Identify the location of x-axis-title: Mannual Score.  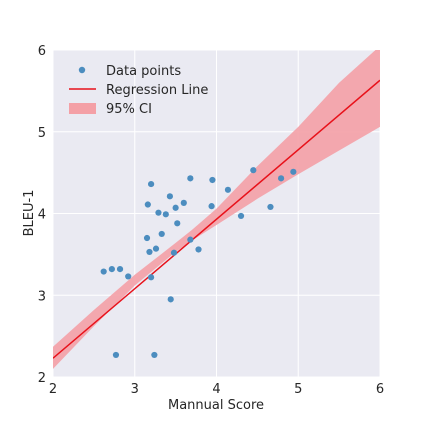
(216, 405).